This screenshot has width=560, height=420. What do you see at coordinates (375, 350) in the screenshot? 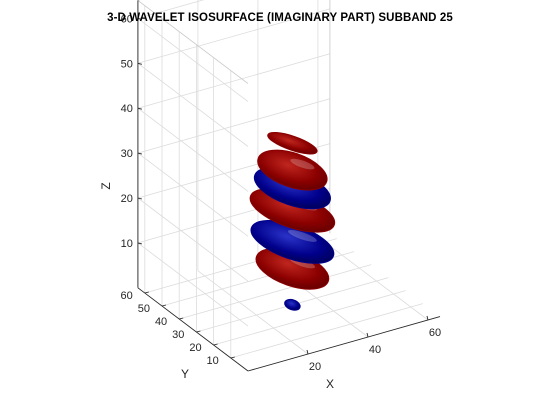
I see `x-tick-label: 40` at bounding box center [375, 350].